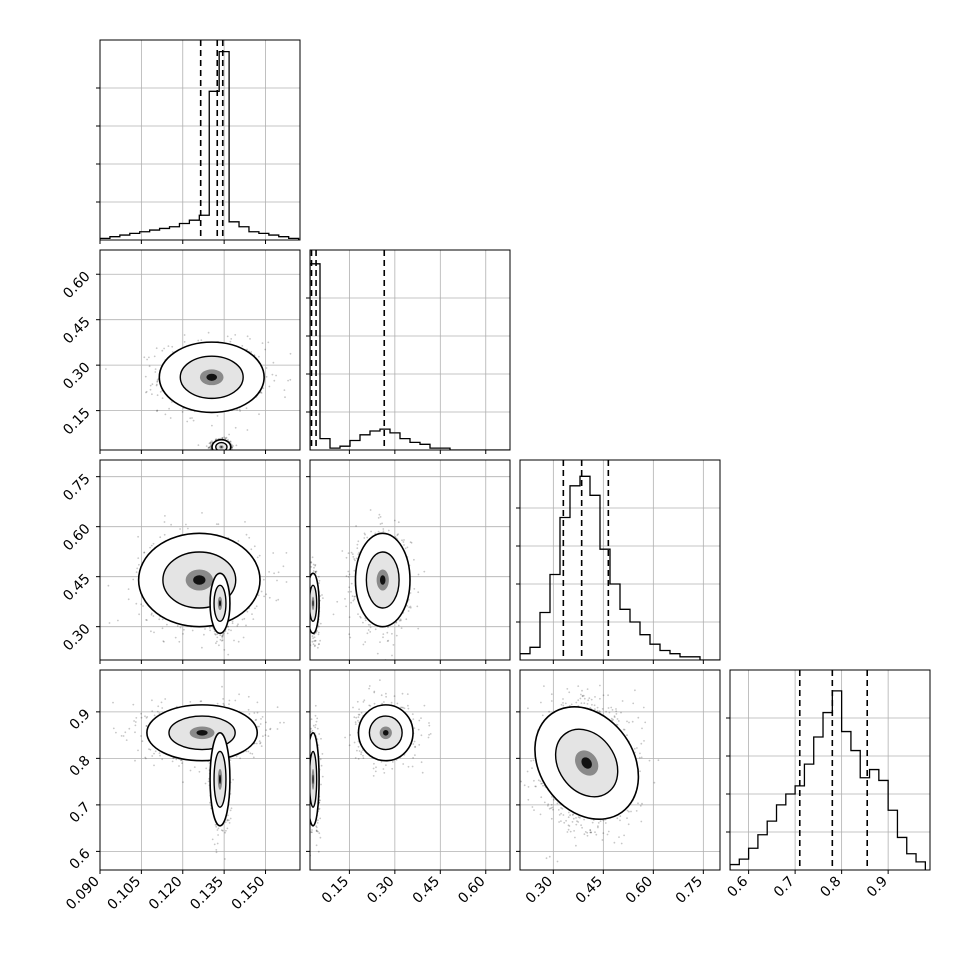 The height and width of the screenshot is (970, 970). I want to click on histogram-step, so click(620, 567).